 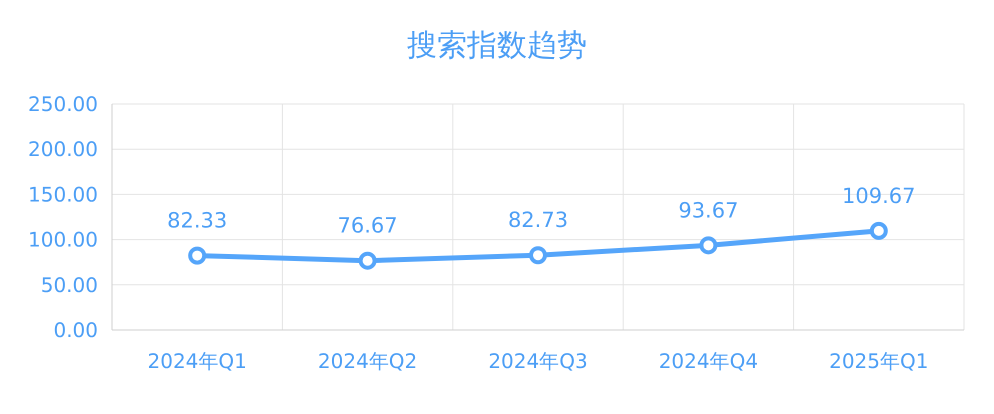 I want to click on y-tick-label: 50.00, so click(x=69, y=284).